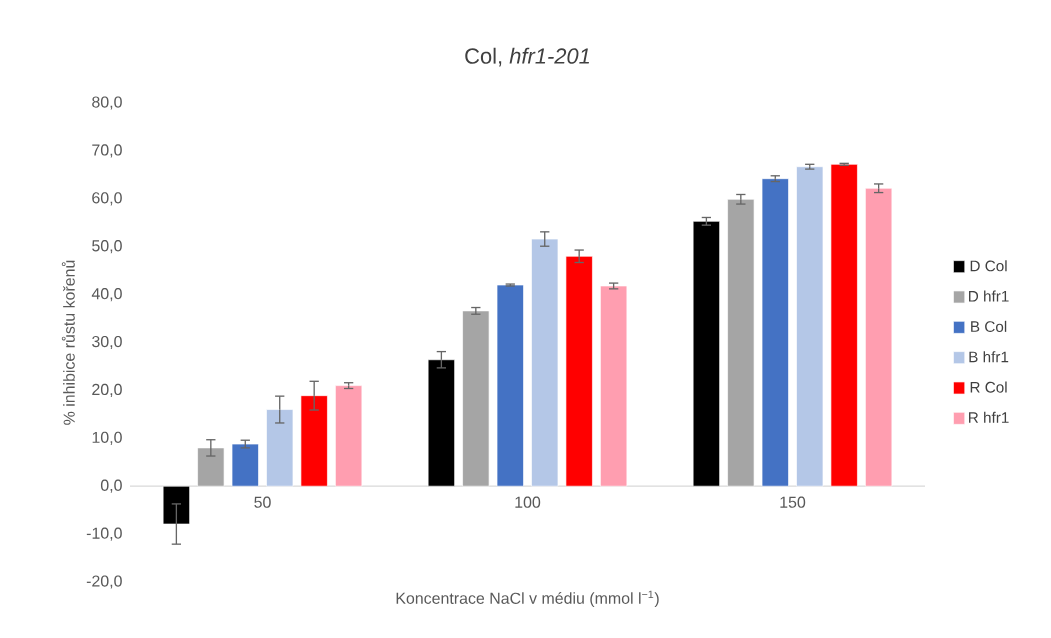  Describe the element at coordinates (107, 247) in the screenshot. I see `y-tick-label: 50,0` at that location.